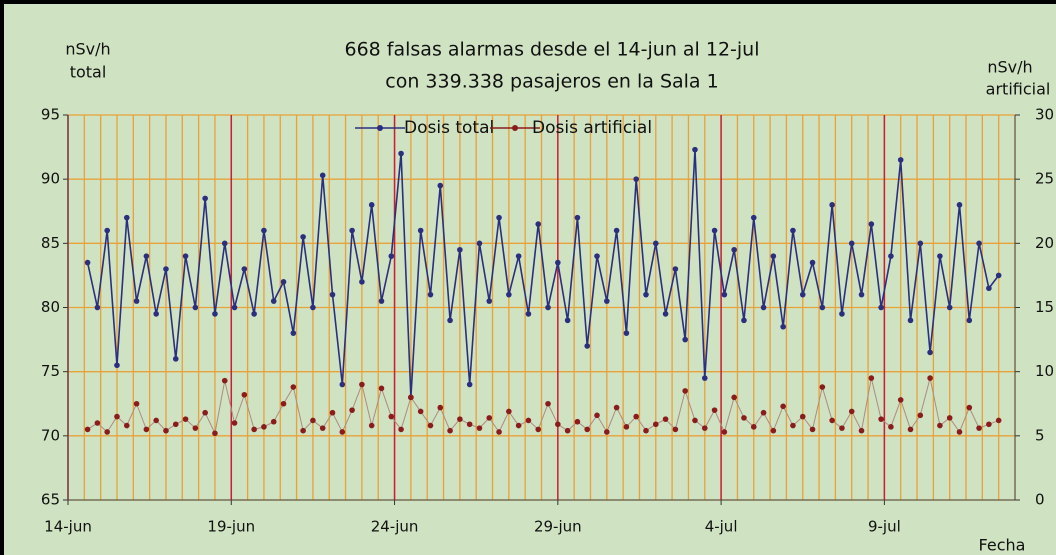  I want to click on legend-marker, so click(380, 128).